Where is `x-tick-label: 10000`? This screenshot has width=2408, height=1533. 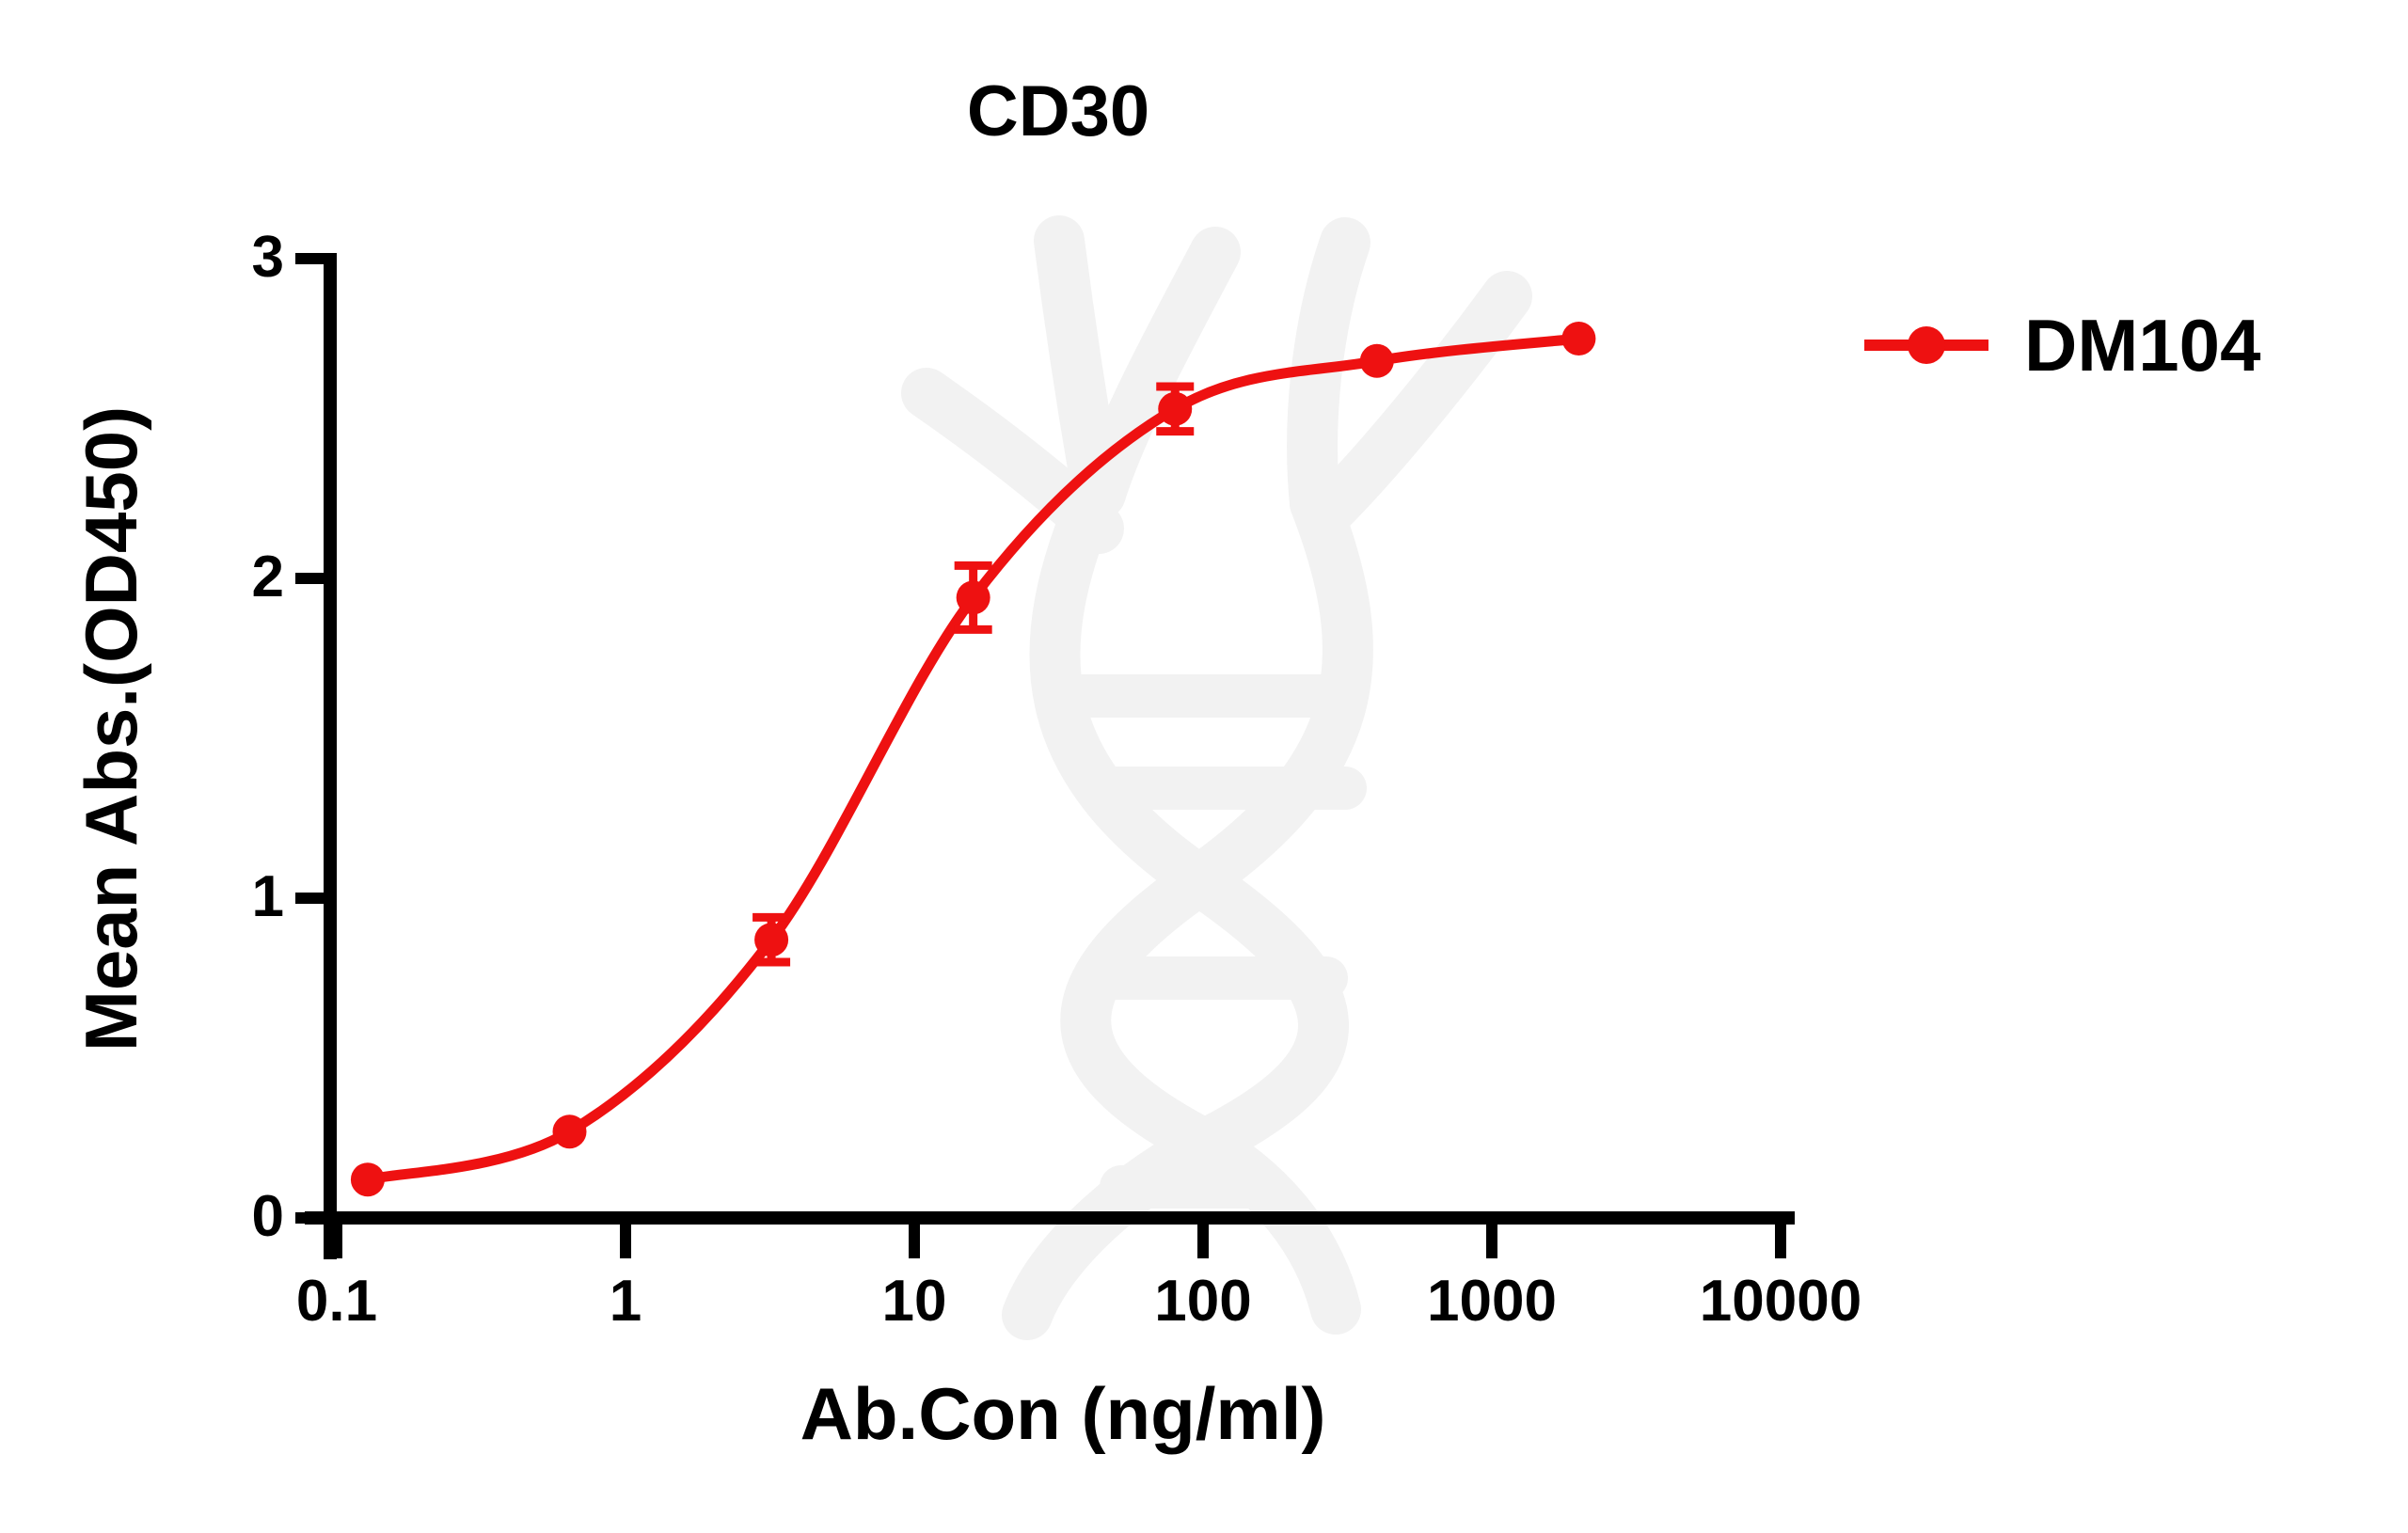
x-tick-label: 10000 is located at coordinates (1781, 1302).